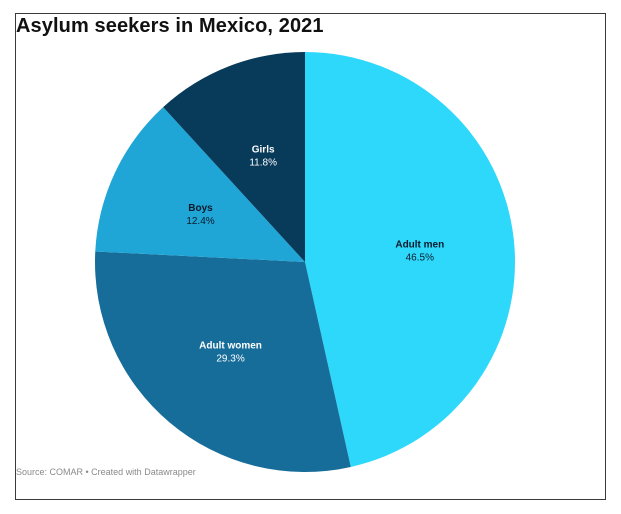  Describe the element at coordinates (170, 26) in the screenshot. I see `chart-title: Asylum seekers in Mexico, 2021` at that location.